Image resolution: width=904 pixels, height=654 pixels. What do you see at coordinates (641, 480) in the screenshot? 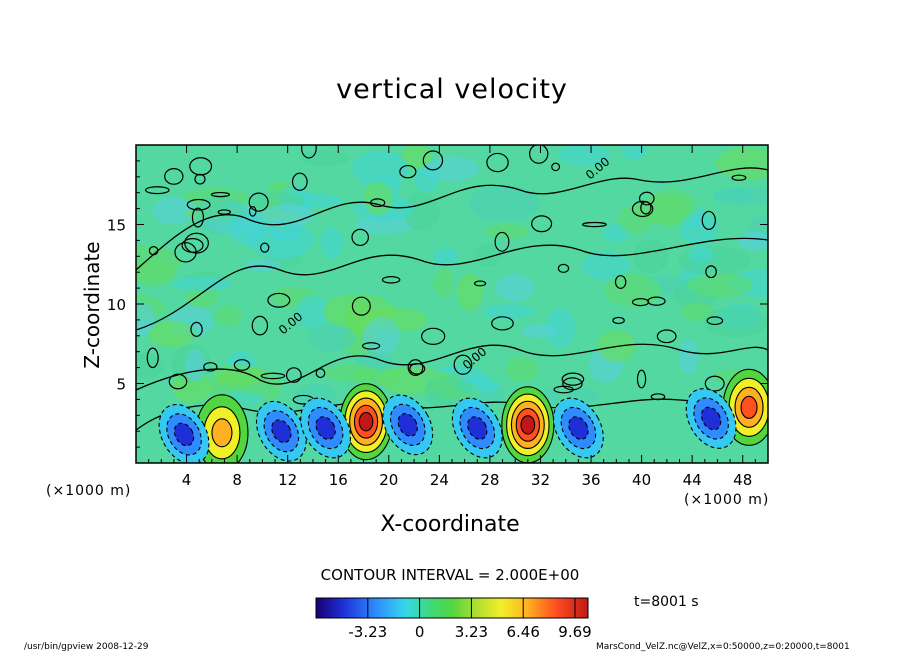
I see `x-tick-label: 40` at bounding box center [641, 480].